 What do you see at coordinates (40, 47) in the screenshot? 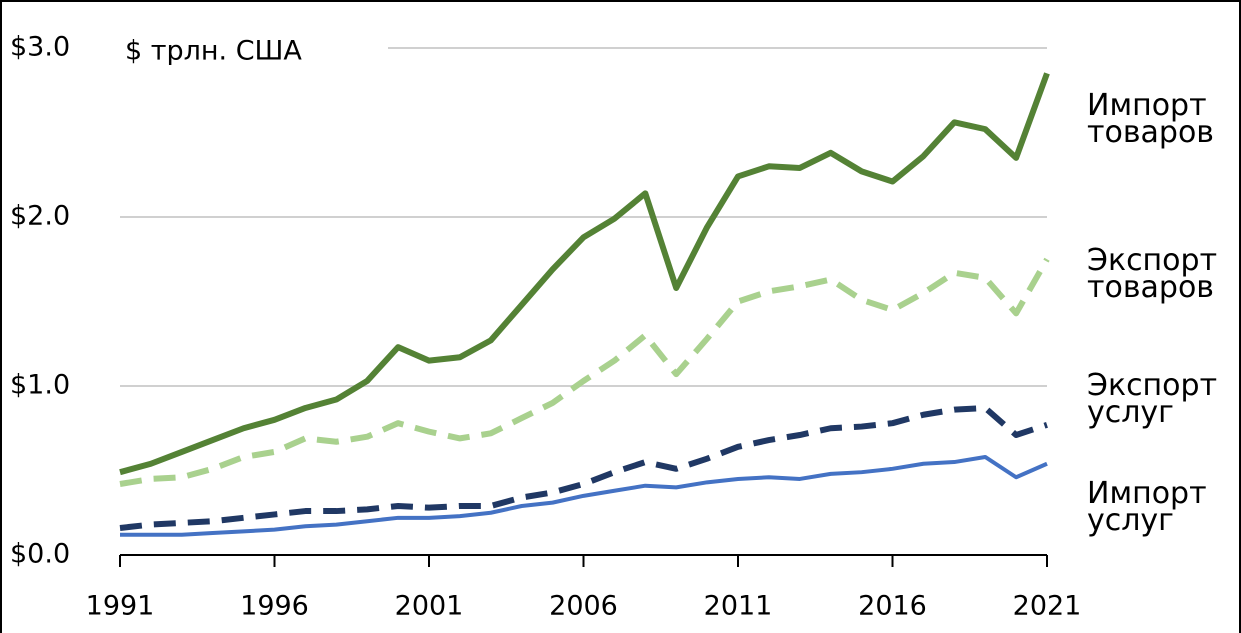
I see `y-tick-label: $3.0` at bounding box center [40, 47].